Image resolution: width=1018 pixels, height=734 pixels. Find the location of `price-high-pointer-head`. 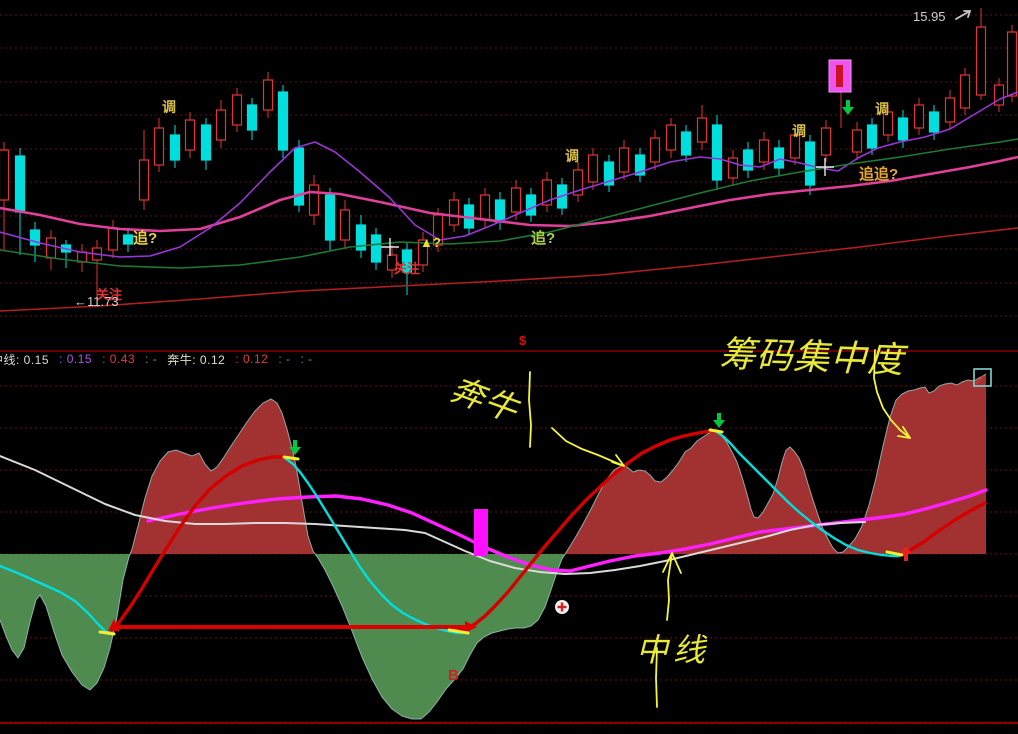

price-high-pointer-head is located at coordinates (969, 14).